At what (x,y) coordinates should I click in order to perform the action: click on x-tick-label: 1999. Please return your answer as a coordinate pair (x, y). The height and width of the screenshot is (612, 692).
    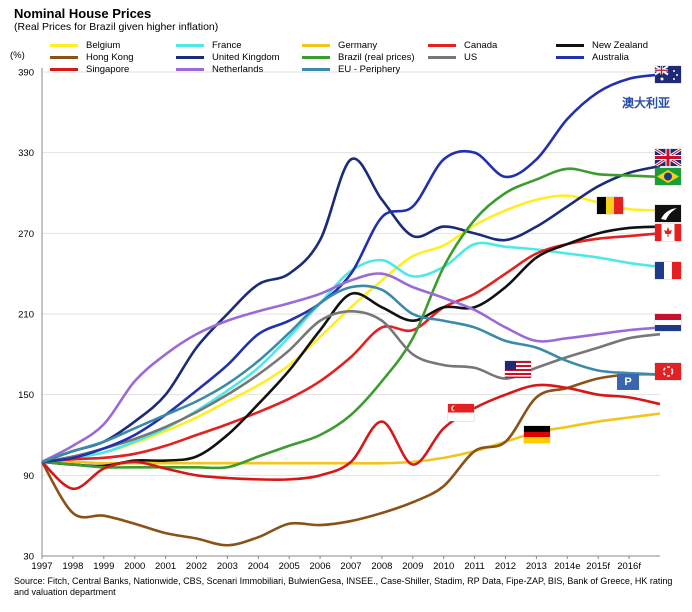
    Looking at the image, I should click on (103, 566).